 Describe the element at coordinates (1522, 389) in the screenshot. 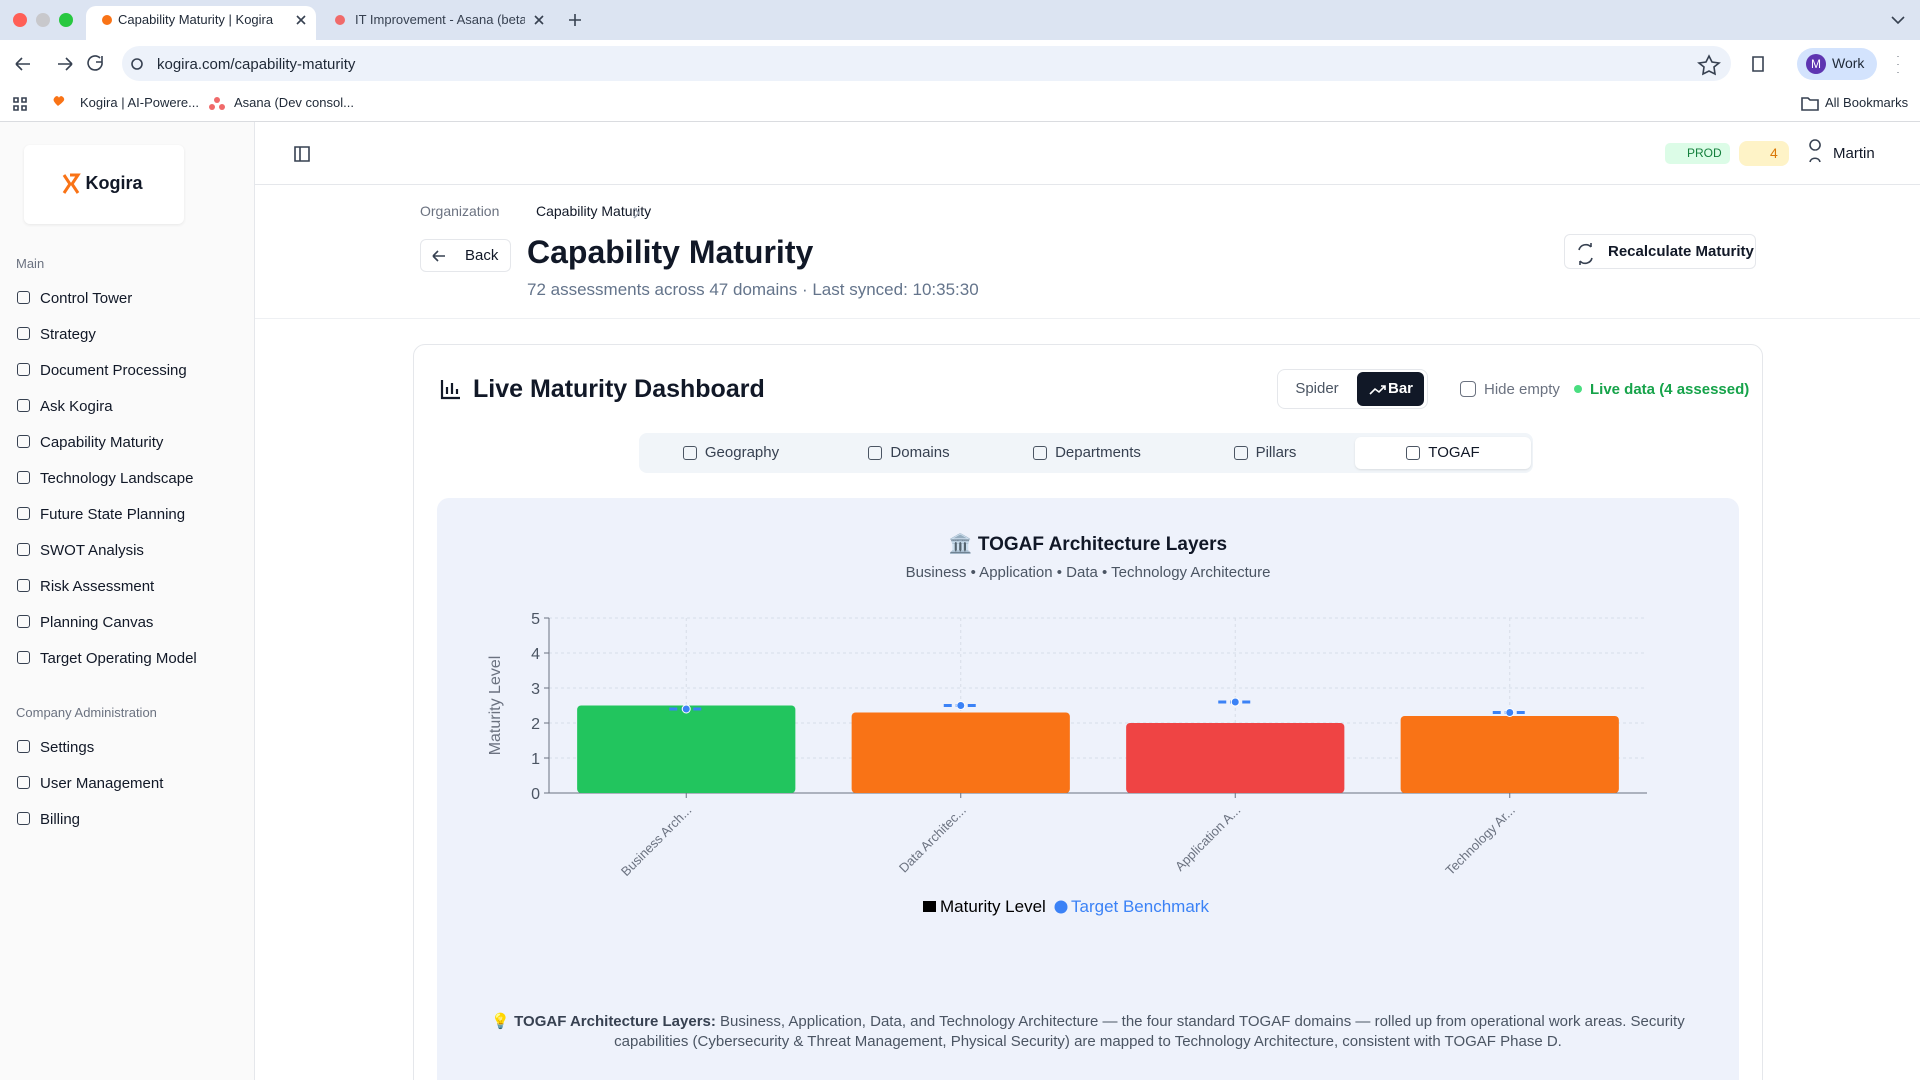

I see `checkbox-label: Hide empty` at that location.